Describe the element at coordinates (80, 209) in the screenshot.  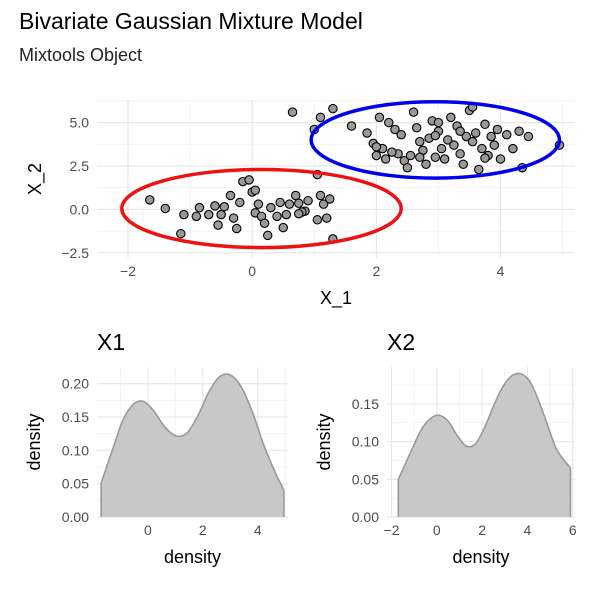
I see `y-tick-label: 0.0` at that location.